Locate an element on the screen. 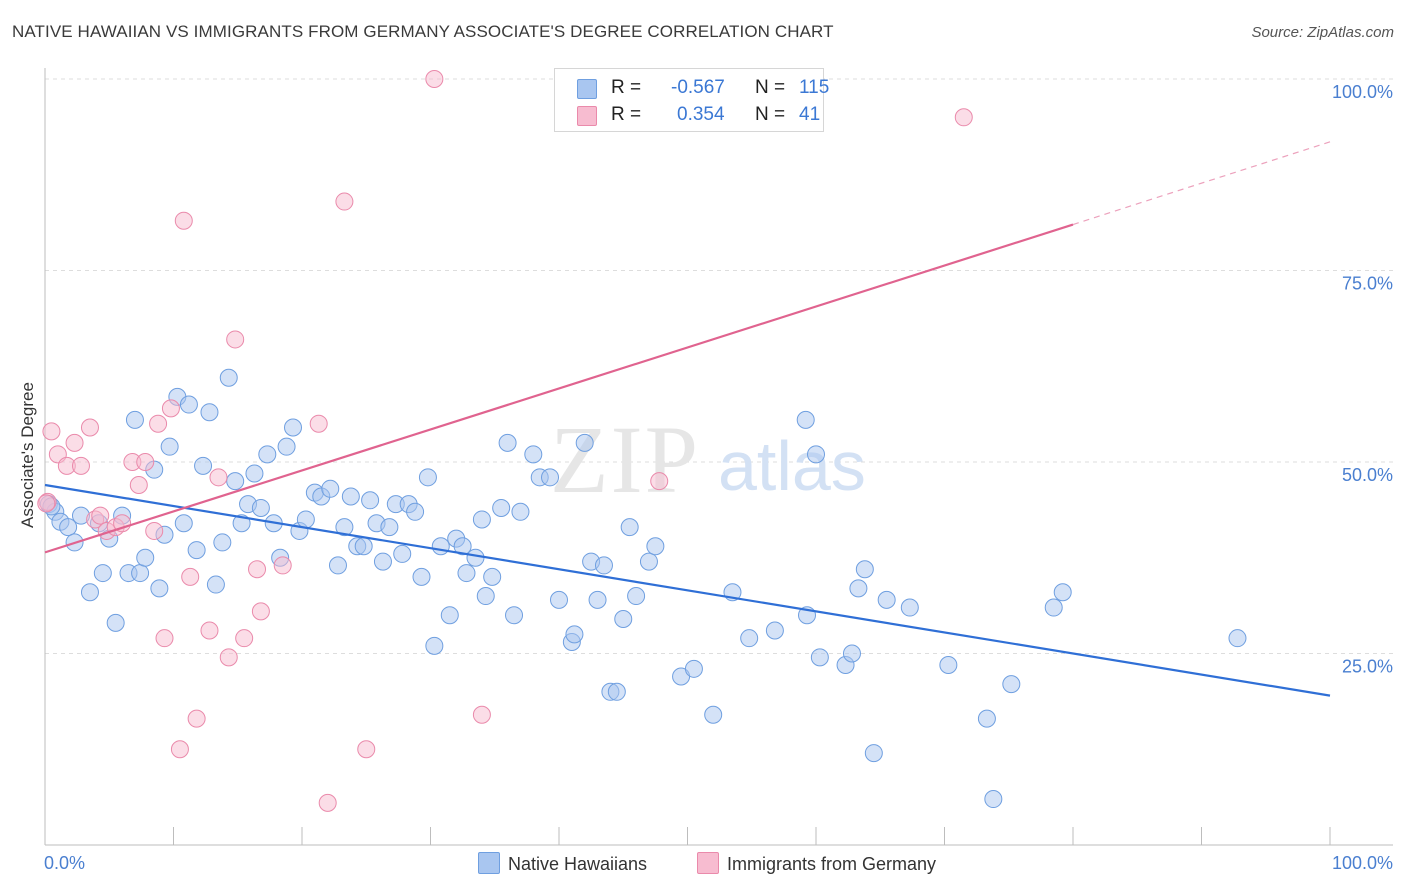  legend-n-value: 115 is located at coordinates (814, 87).